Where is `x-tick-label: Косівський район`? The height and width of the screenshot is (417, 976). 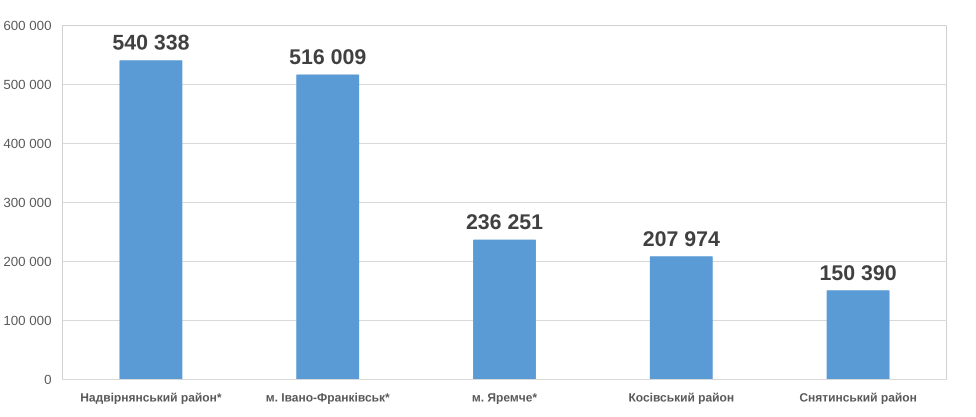
x-tick-label: Косівський район is located at coordinates (681, 397).